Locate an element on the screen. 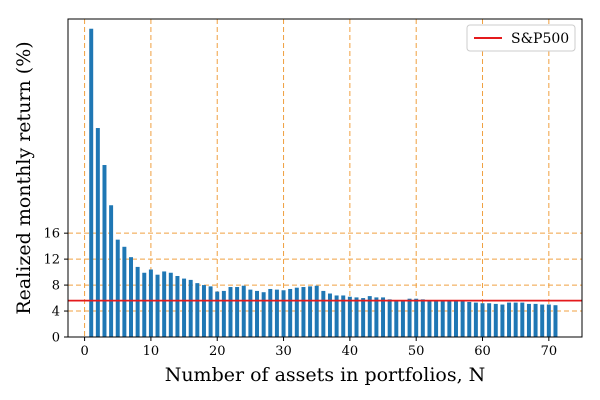  y-axis-ticks: 0 4 8 12 16 is located at coordinates (55, 286).